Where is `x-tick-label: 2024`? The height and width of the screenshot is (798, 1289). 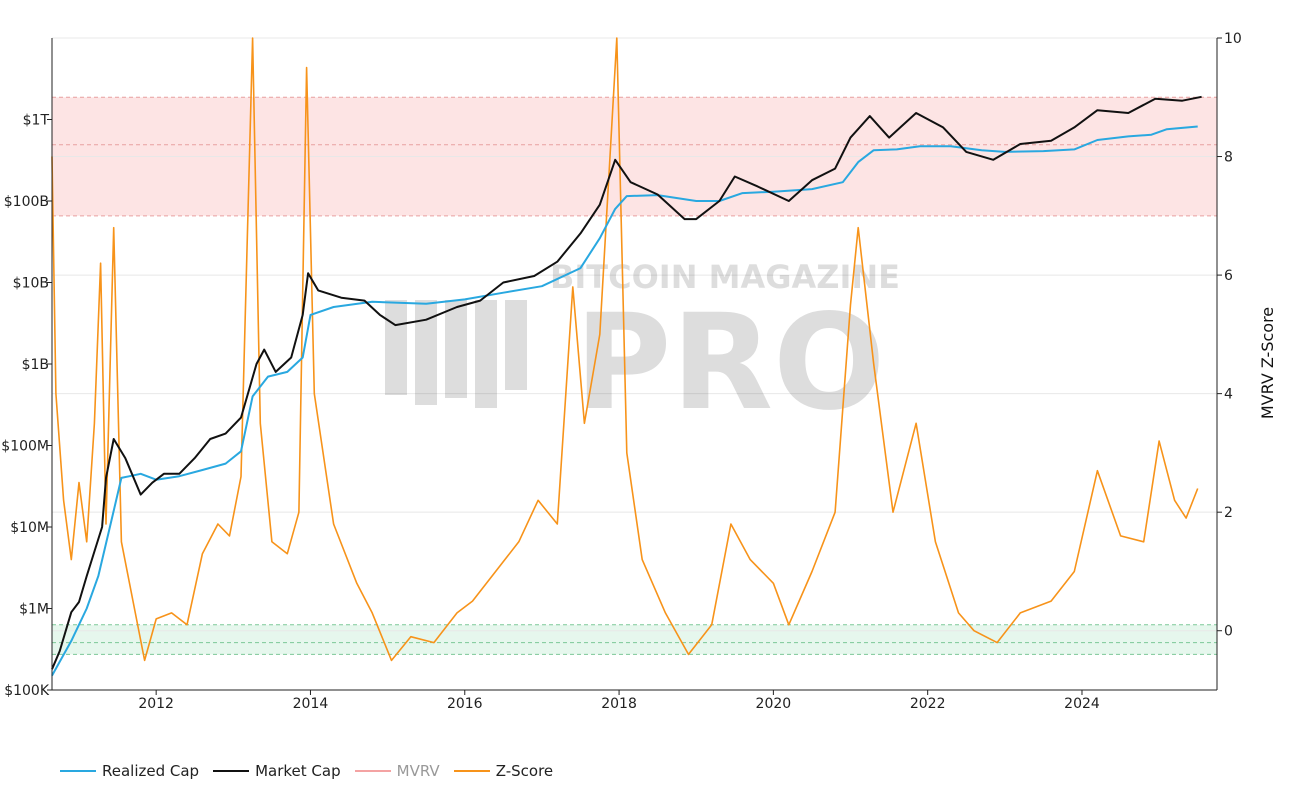
x-tick-label: 2024 is located at coordinates (1082, 704).